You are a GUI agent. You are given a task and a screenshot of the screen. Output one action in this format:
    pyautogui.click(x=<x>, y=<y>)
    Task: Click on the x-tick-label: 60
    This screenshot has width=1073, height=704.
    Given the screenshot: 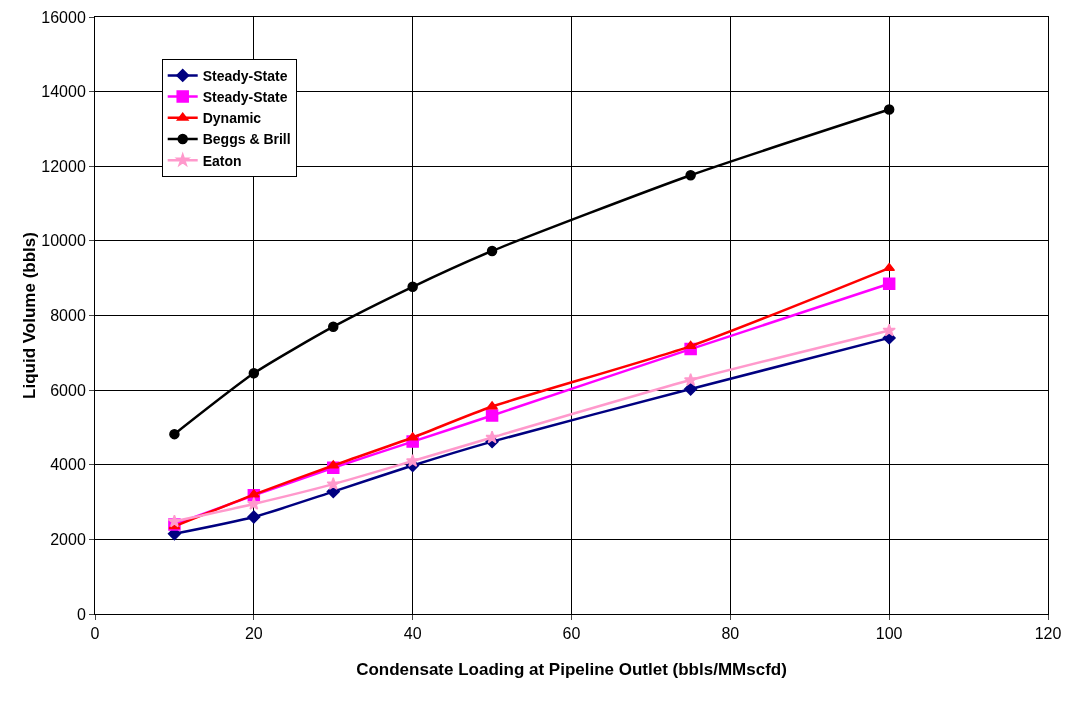 What is the action you would take?
    pyautogui.click(x=571, y=634)
    